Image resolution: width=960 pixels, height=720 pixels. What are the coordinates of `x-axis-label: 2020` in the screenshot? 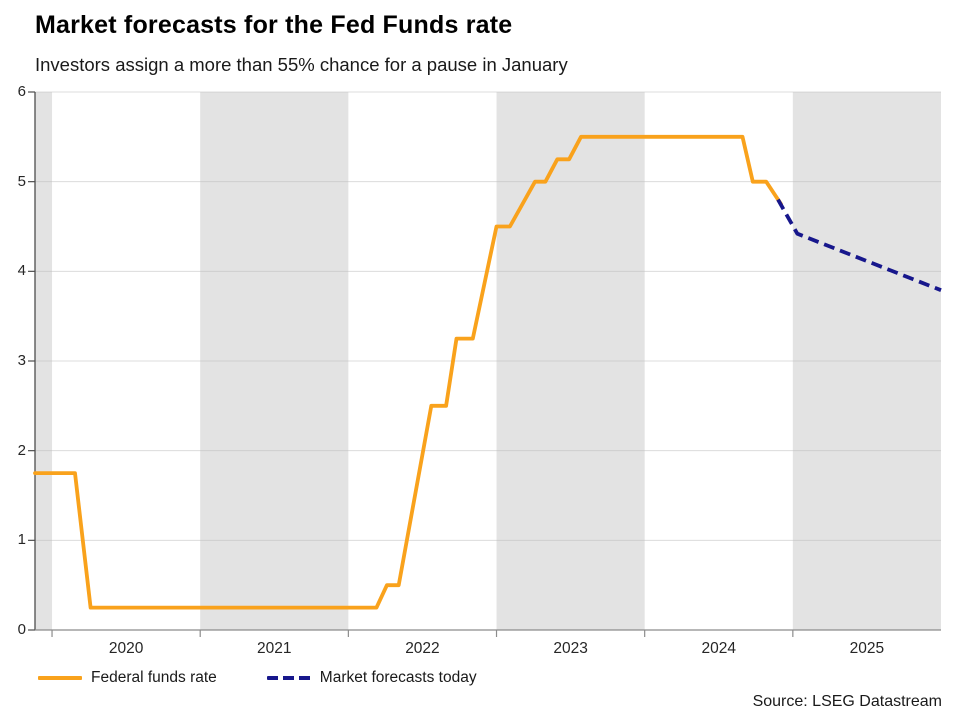 It's located at (126, 648).